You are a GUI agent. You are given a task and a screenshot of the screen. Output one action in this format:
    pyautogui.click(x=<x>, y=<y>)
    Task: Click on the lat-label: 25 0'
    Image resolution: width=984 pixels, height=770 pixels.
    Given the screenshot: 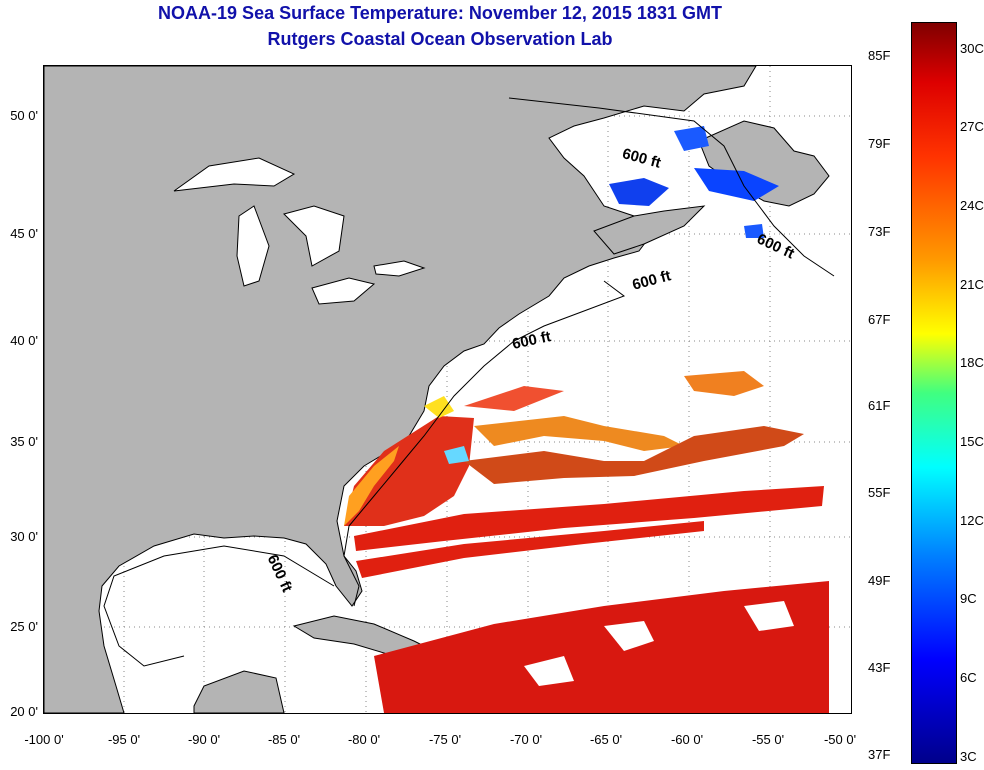 What is the action you would take?
    pyautogui.click(x=24, y=626)
    